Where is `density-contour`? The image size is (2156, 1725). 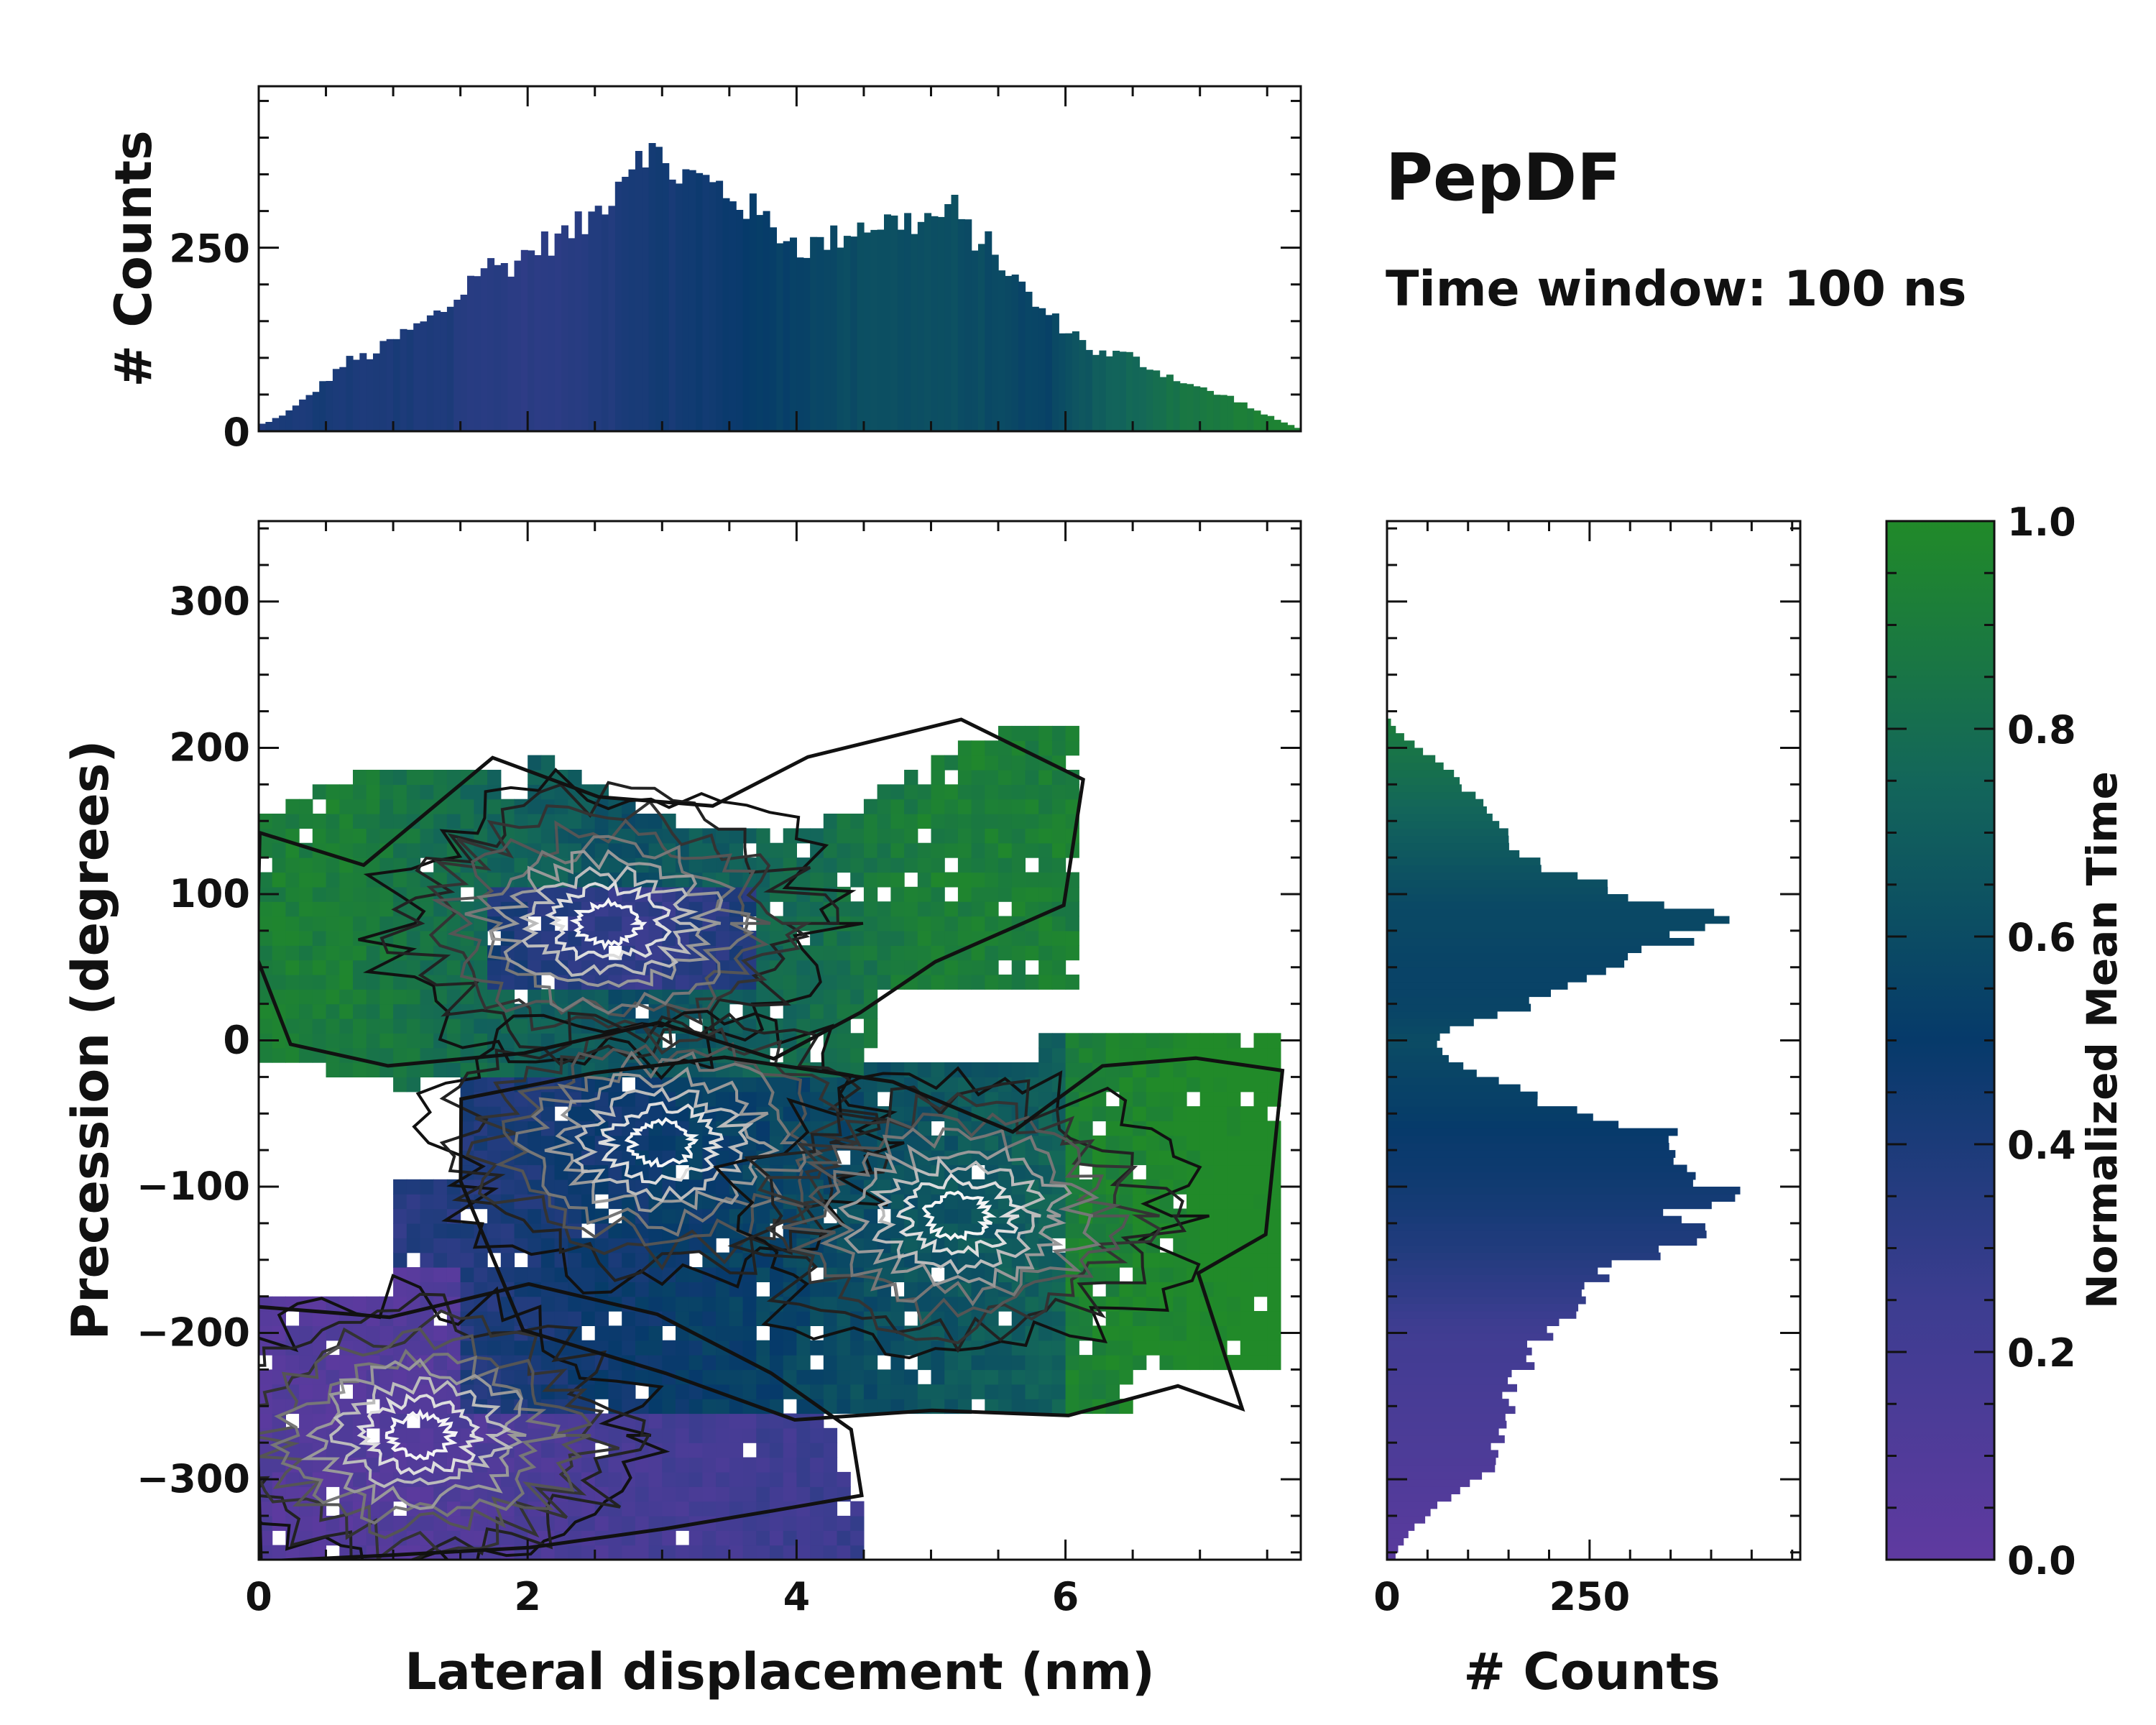 density-contour is located at coordinates (660, 1143).